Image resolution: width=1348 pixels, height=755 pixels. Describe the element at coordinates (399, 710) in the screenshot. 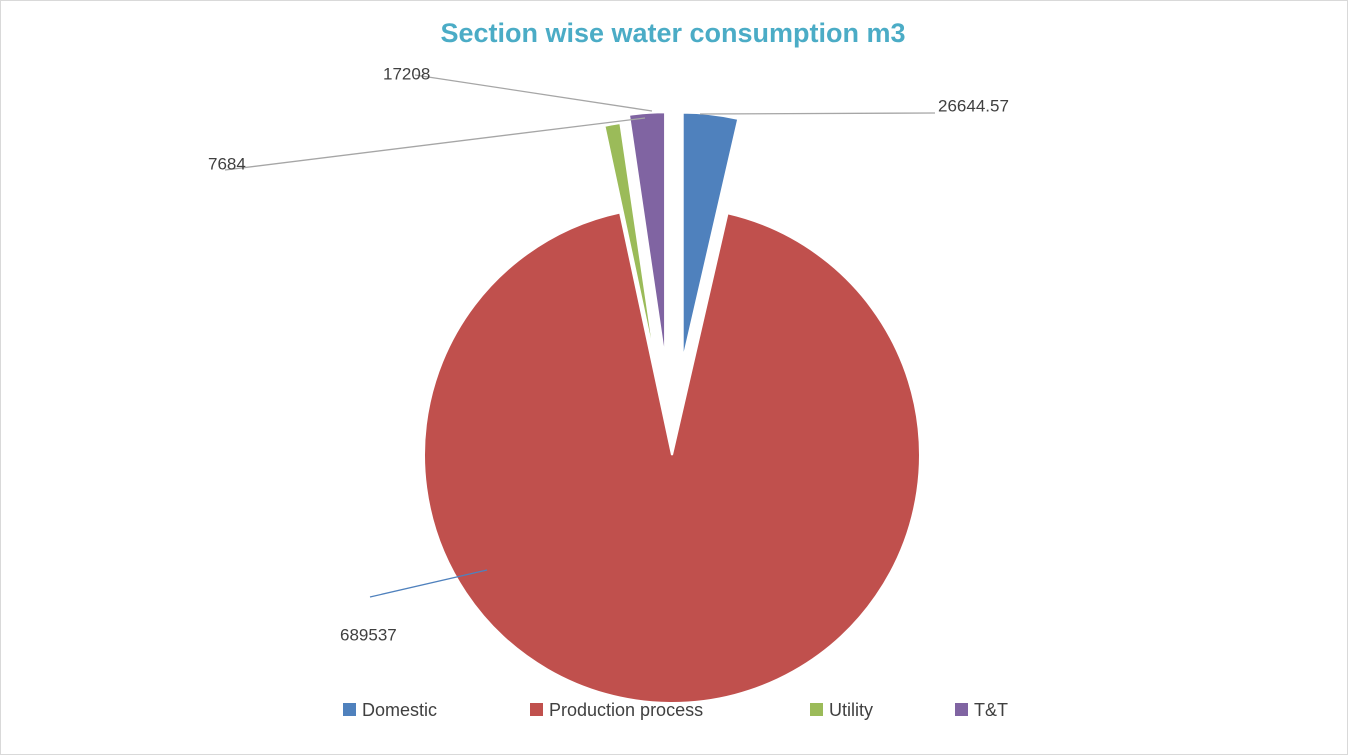

I see `legend-label: Domestic` at that location.